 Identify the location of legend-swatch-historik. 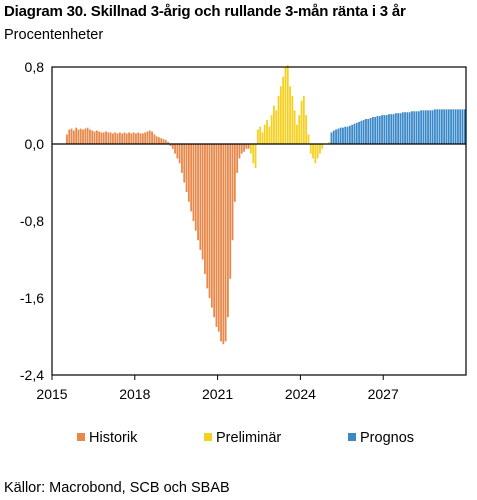
(81, 437).